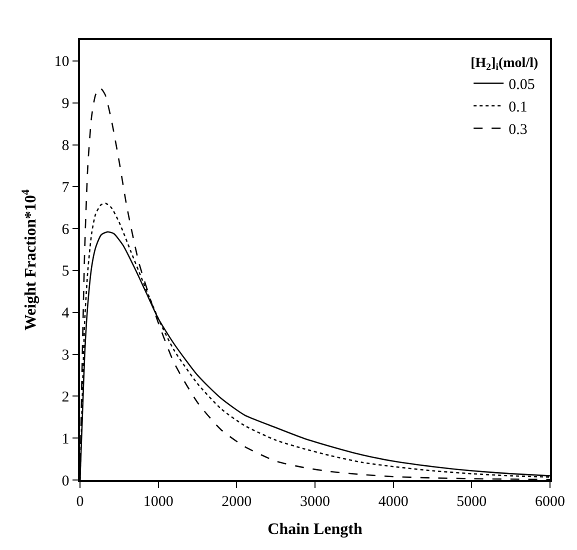  What do you see at coordinates (315, 502) in the screenshot?
I see `x-tick-label: 3000` at bounding box center [315, 502].